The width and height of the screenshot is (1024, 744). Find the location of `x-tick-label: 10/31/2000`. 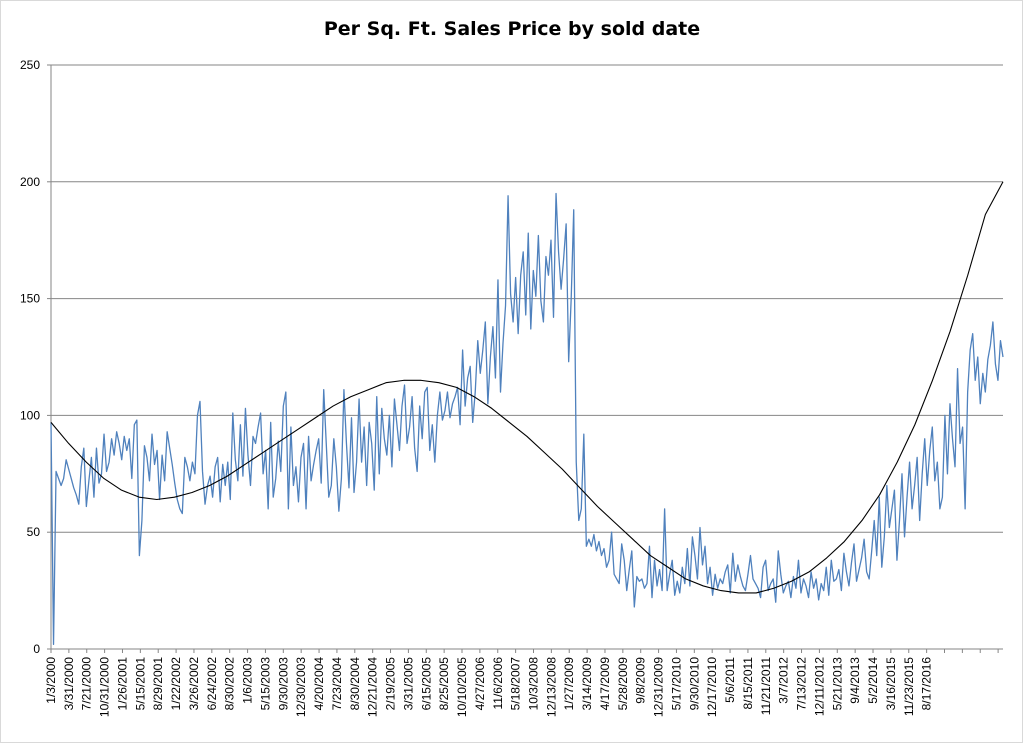

x-tick-label: 10/31/2000 is located at coordinates (105, 687).